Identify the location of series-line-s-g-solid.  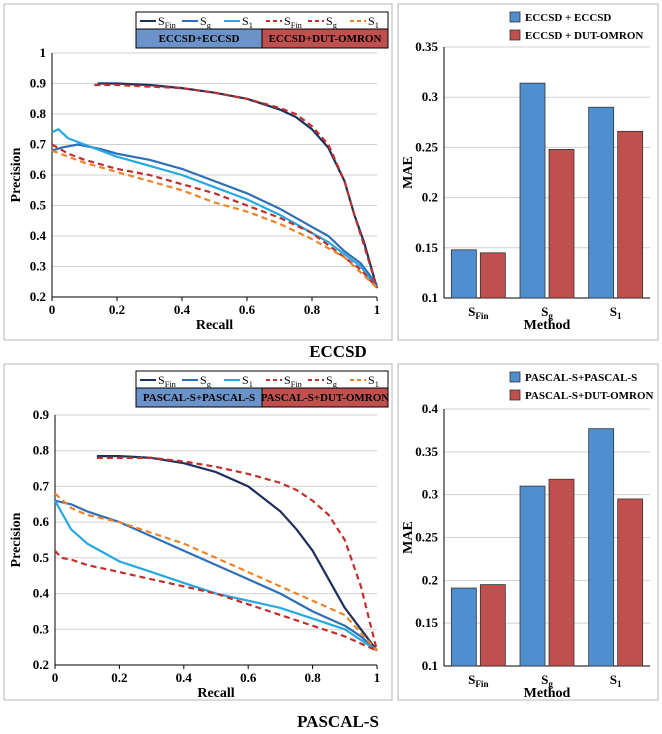
(216, 575).